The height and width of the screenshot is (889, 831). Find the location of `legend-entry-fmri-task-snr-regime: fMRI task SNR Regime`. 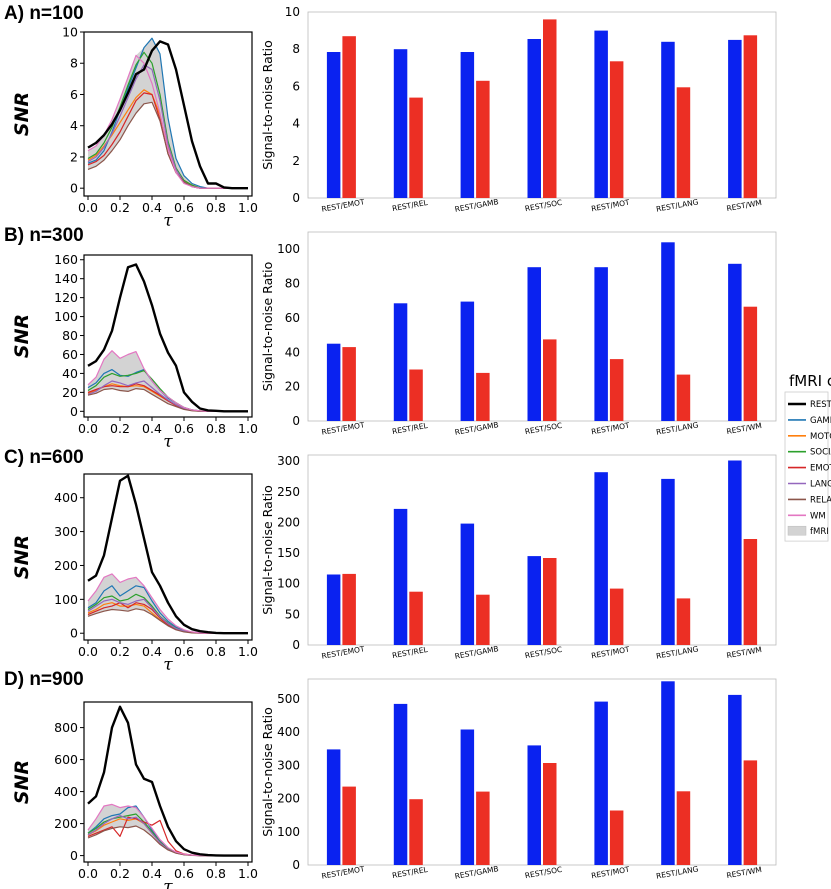

legend-entry-fmri-task-snr-regime: fMRI task SNR Regime is located at coordinates (809, 531).